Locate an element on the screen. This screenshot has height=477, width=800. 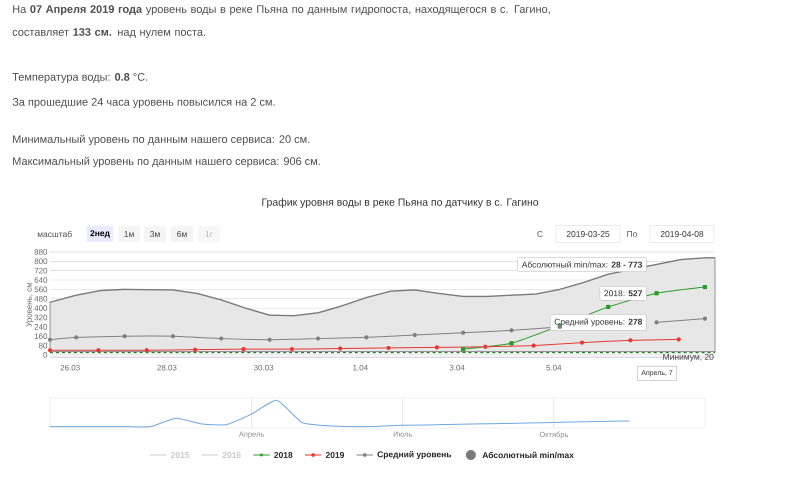
annotation: Средний уровень: 278 is located at coordinates (598, 322).